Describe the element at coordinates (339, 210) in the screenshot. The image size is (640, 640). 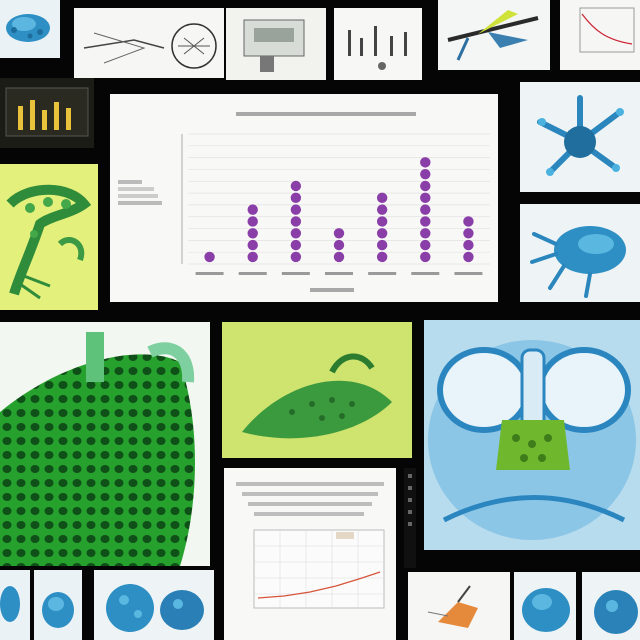
I see `chart-dots` at that location.